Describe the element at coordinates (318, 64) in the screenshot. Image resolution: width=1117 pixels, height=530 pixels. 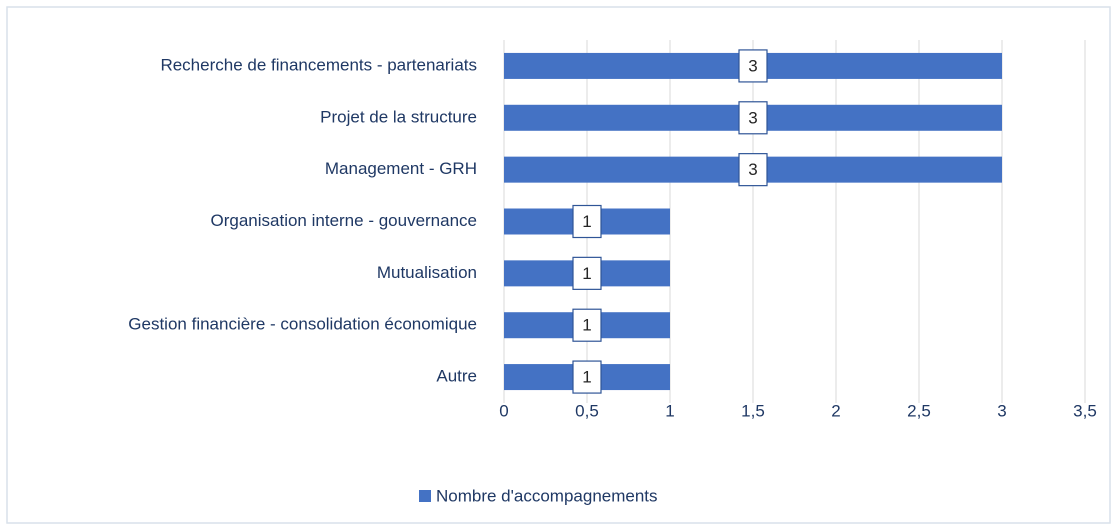
I see `y-tick-label: Recherche de financements - partenariats` at that location.